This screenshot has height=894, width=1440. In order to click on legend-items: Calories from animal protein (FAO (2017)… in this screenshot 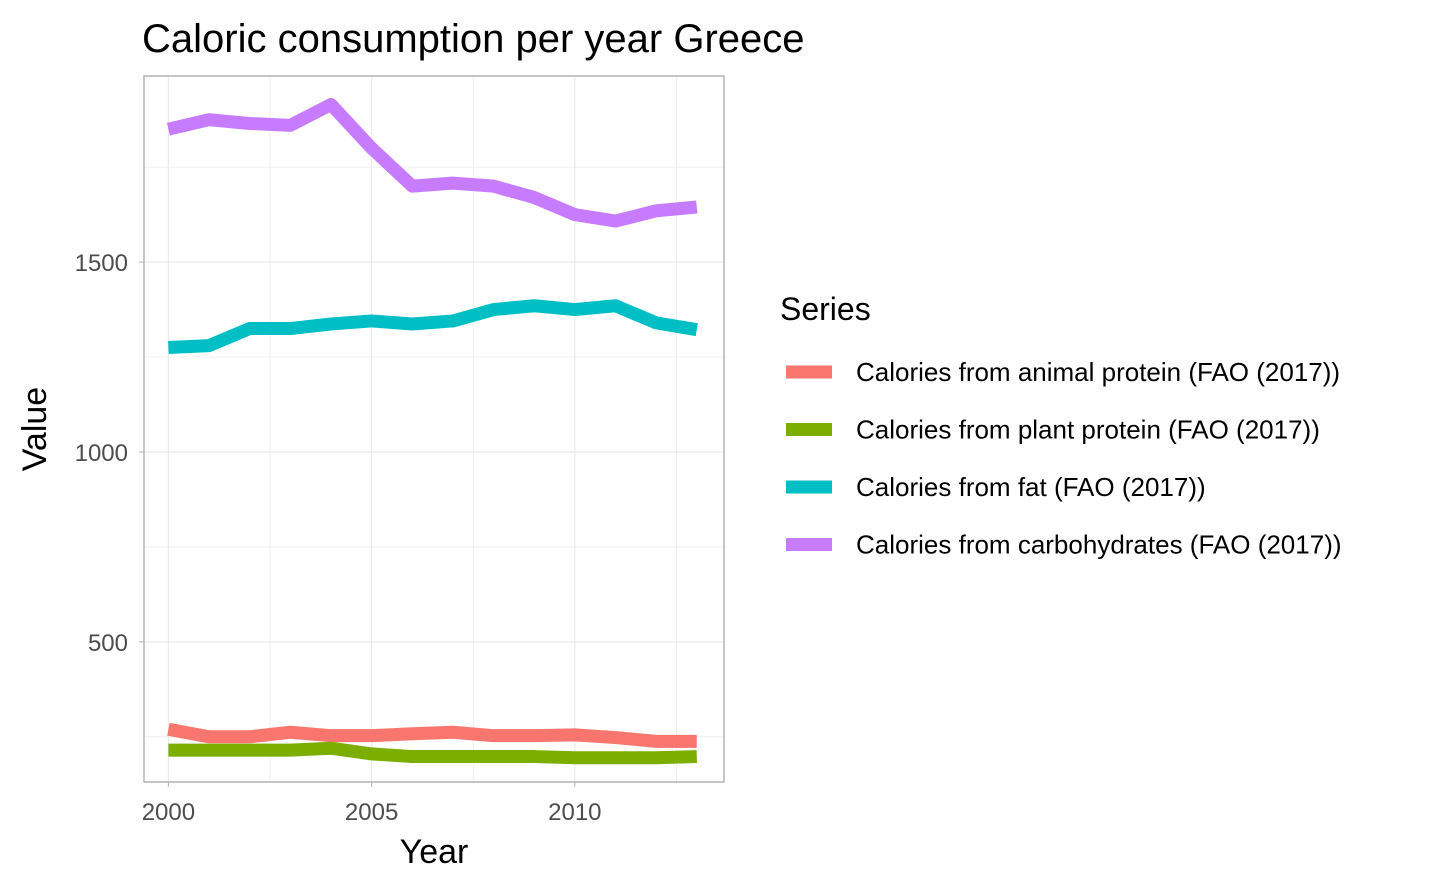, I will do `click(1064, 458)`.